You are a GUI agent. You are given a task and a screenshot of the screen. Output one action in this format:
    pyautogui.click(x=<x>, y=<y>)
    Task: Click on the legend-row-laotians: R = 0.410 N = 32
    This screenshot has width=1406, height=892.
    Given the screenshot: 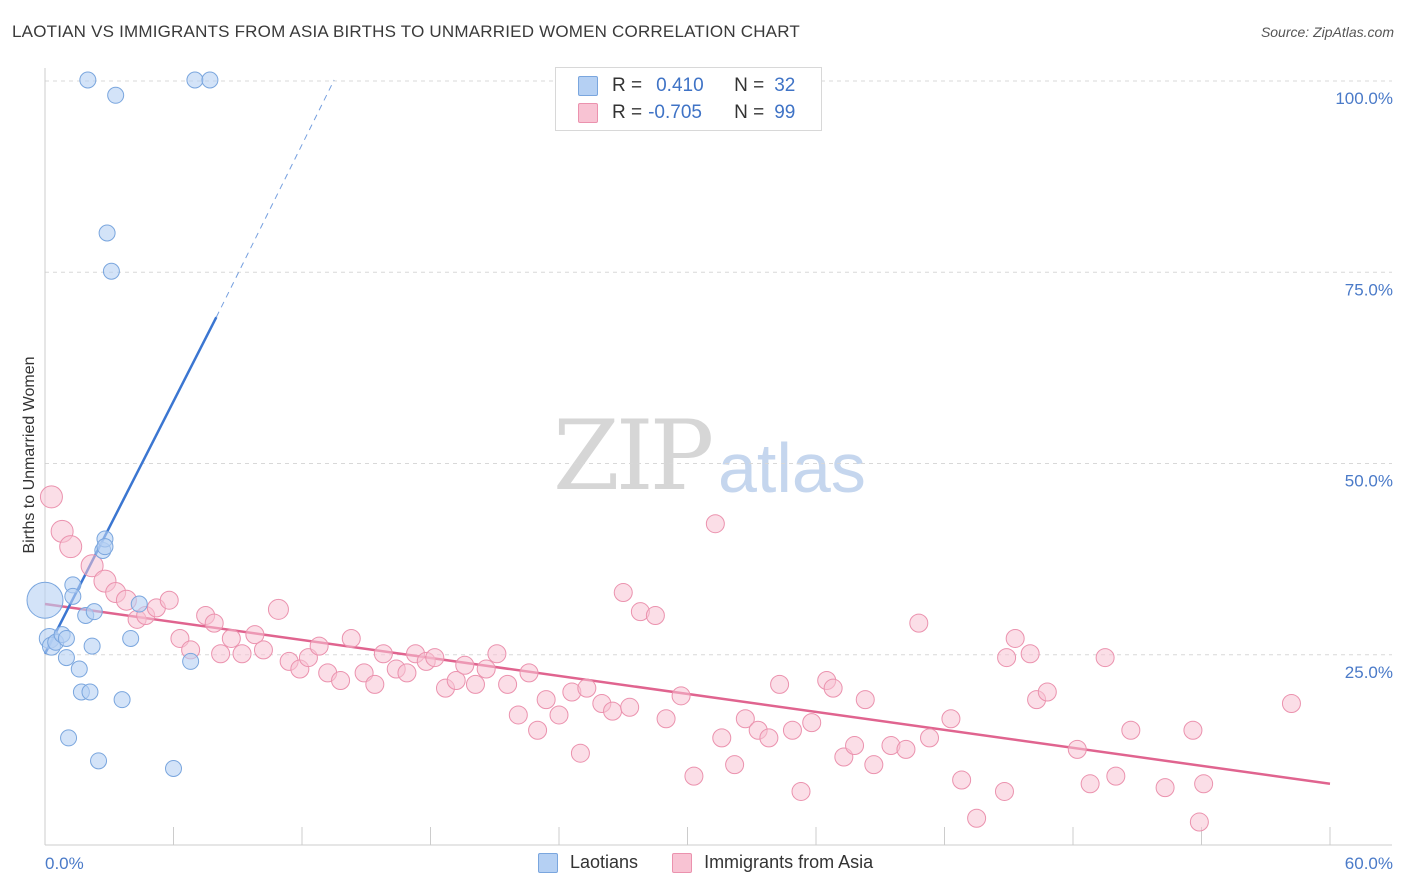 What is the action you would take?
    pyautogui.click(x=686, y=86)
    